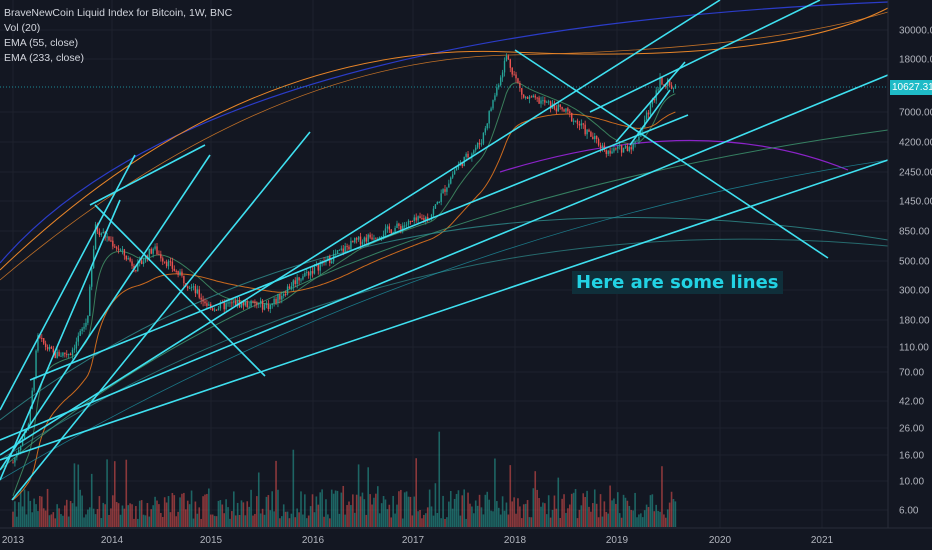 This screenshot has height=550, width=932. What do you see at coordinates (44, 58) in the screenshot?
I see `legend-ema-233-study: EMA (233, close)` at bounding box center [44, 58].